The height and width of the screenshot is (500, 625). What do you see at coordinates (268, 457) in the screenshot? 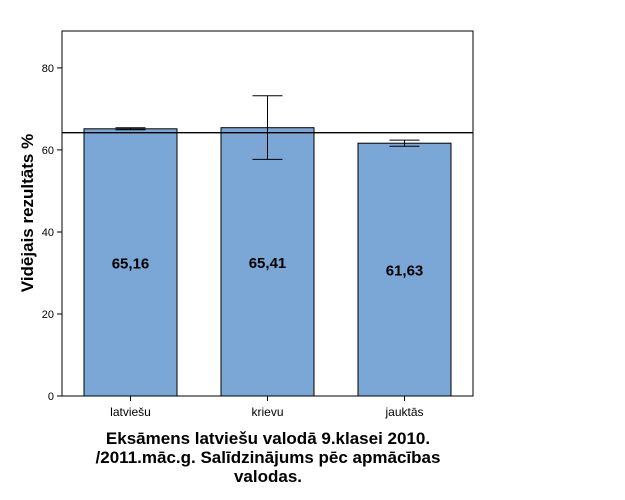
I see `x-axis-title-line-2: /2011.māc.g. Salīdzinājums pēc apmācības` at bounding box center [268, 457].